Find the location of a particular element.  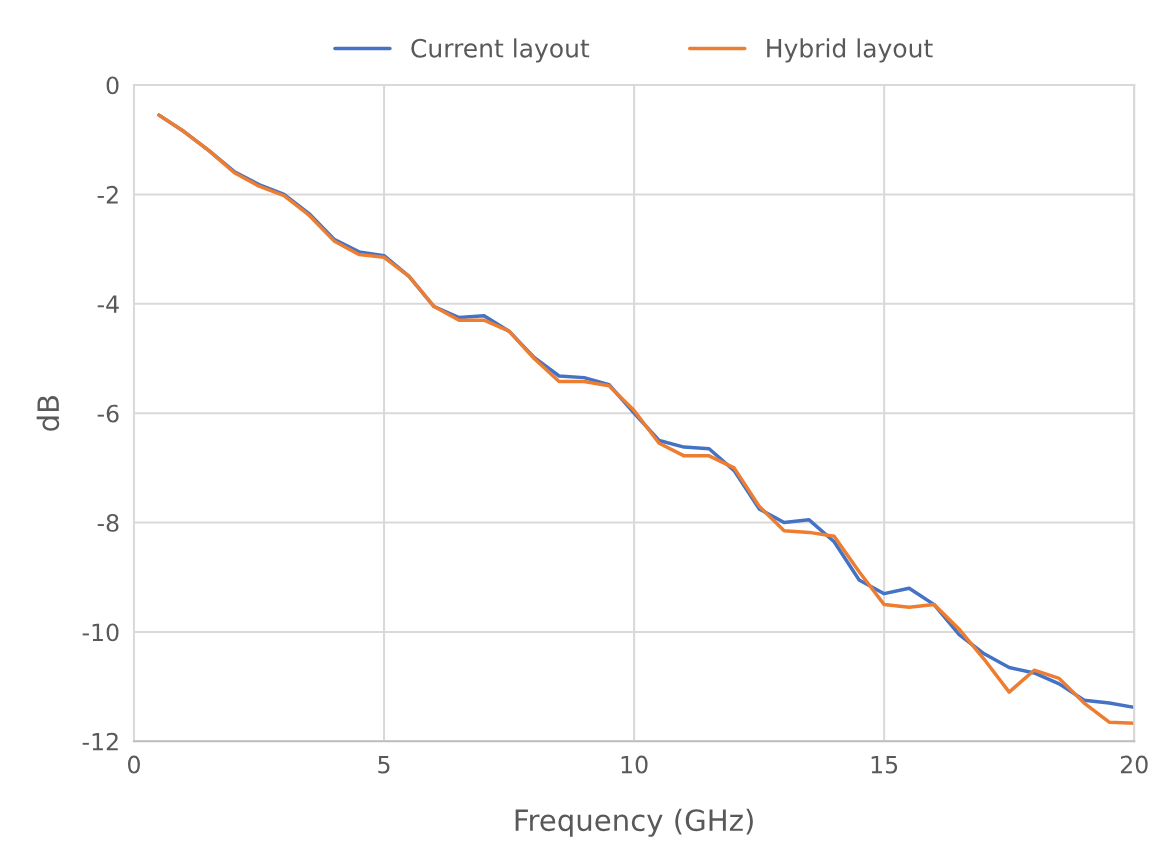

y-tick-label: -12 is located at coordinates (100, 741).